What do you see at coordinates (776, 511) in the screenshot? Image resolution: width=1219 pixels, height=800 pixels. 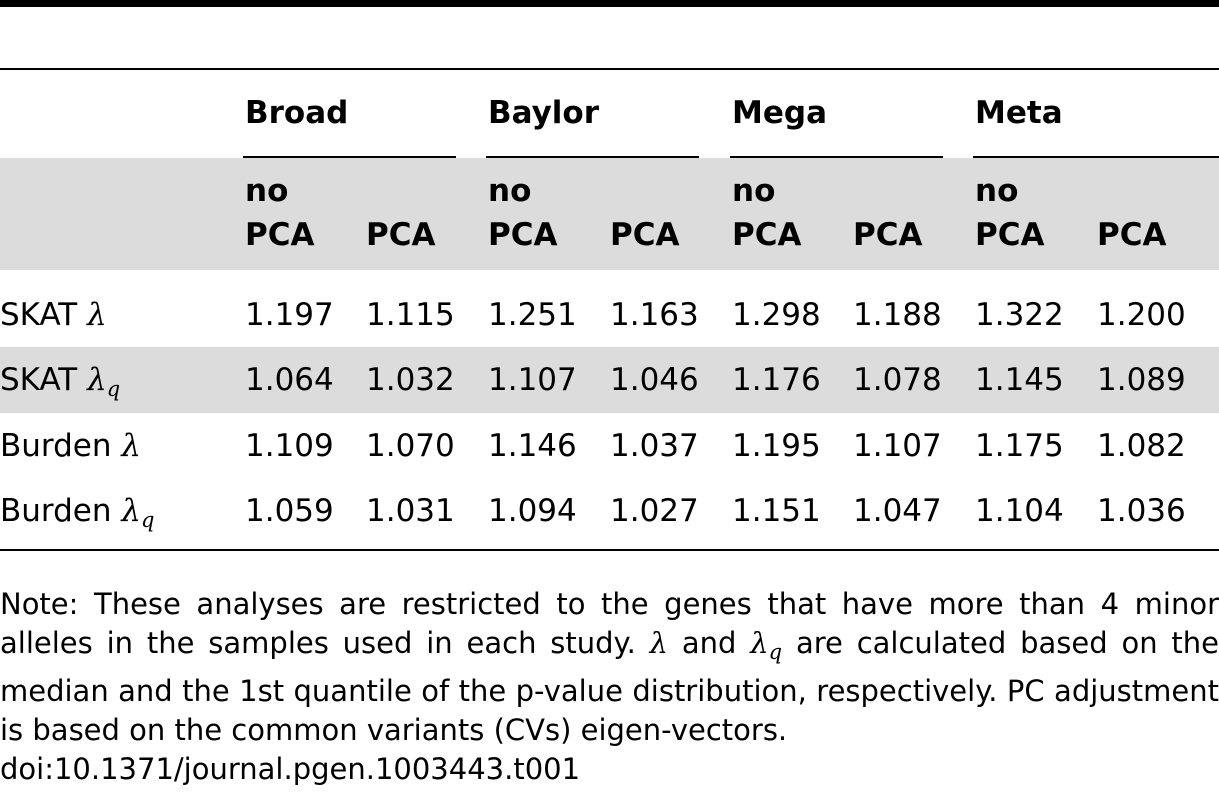 I see `table-cell: 1.151` at bounding box center [776, 511].